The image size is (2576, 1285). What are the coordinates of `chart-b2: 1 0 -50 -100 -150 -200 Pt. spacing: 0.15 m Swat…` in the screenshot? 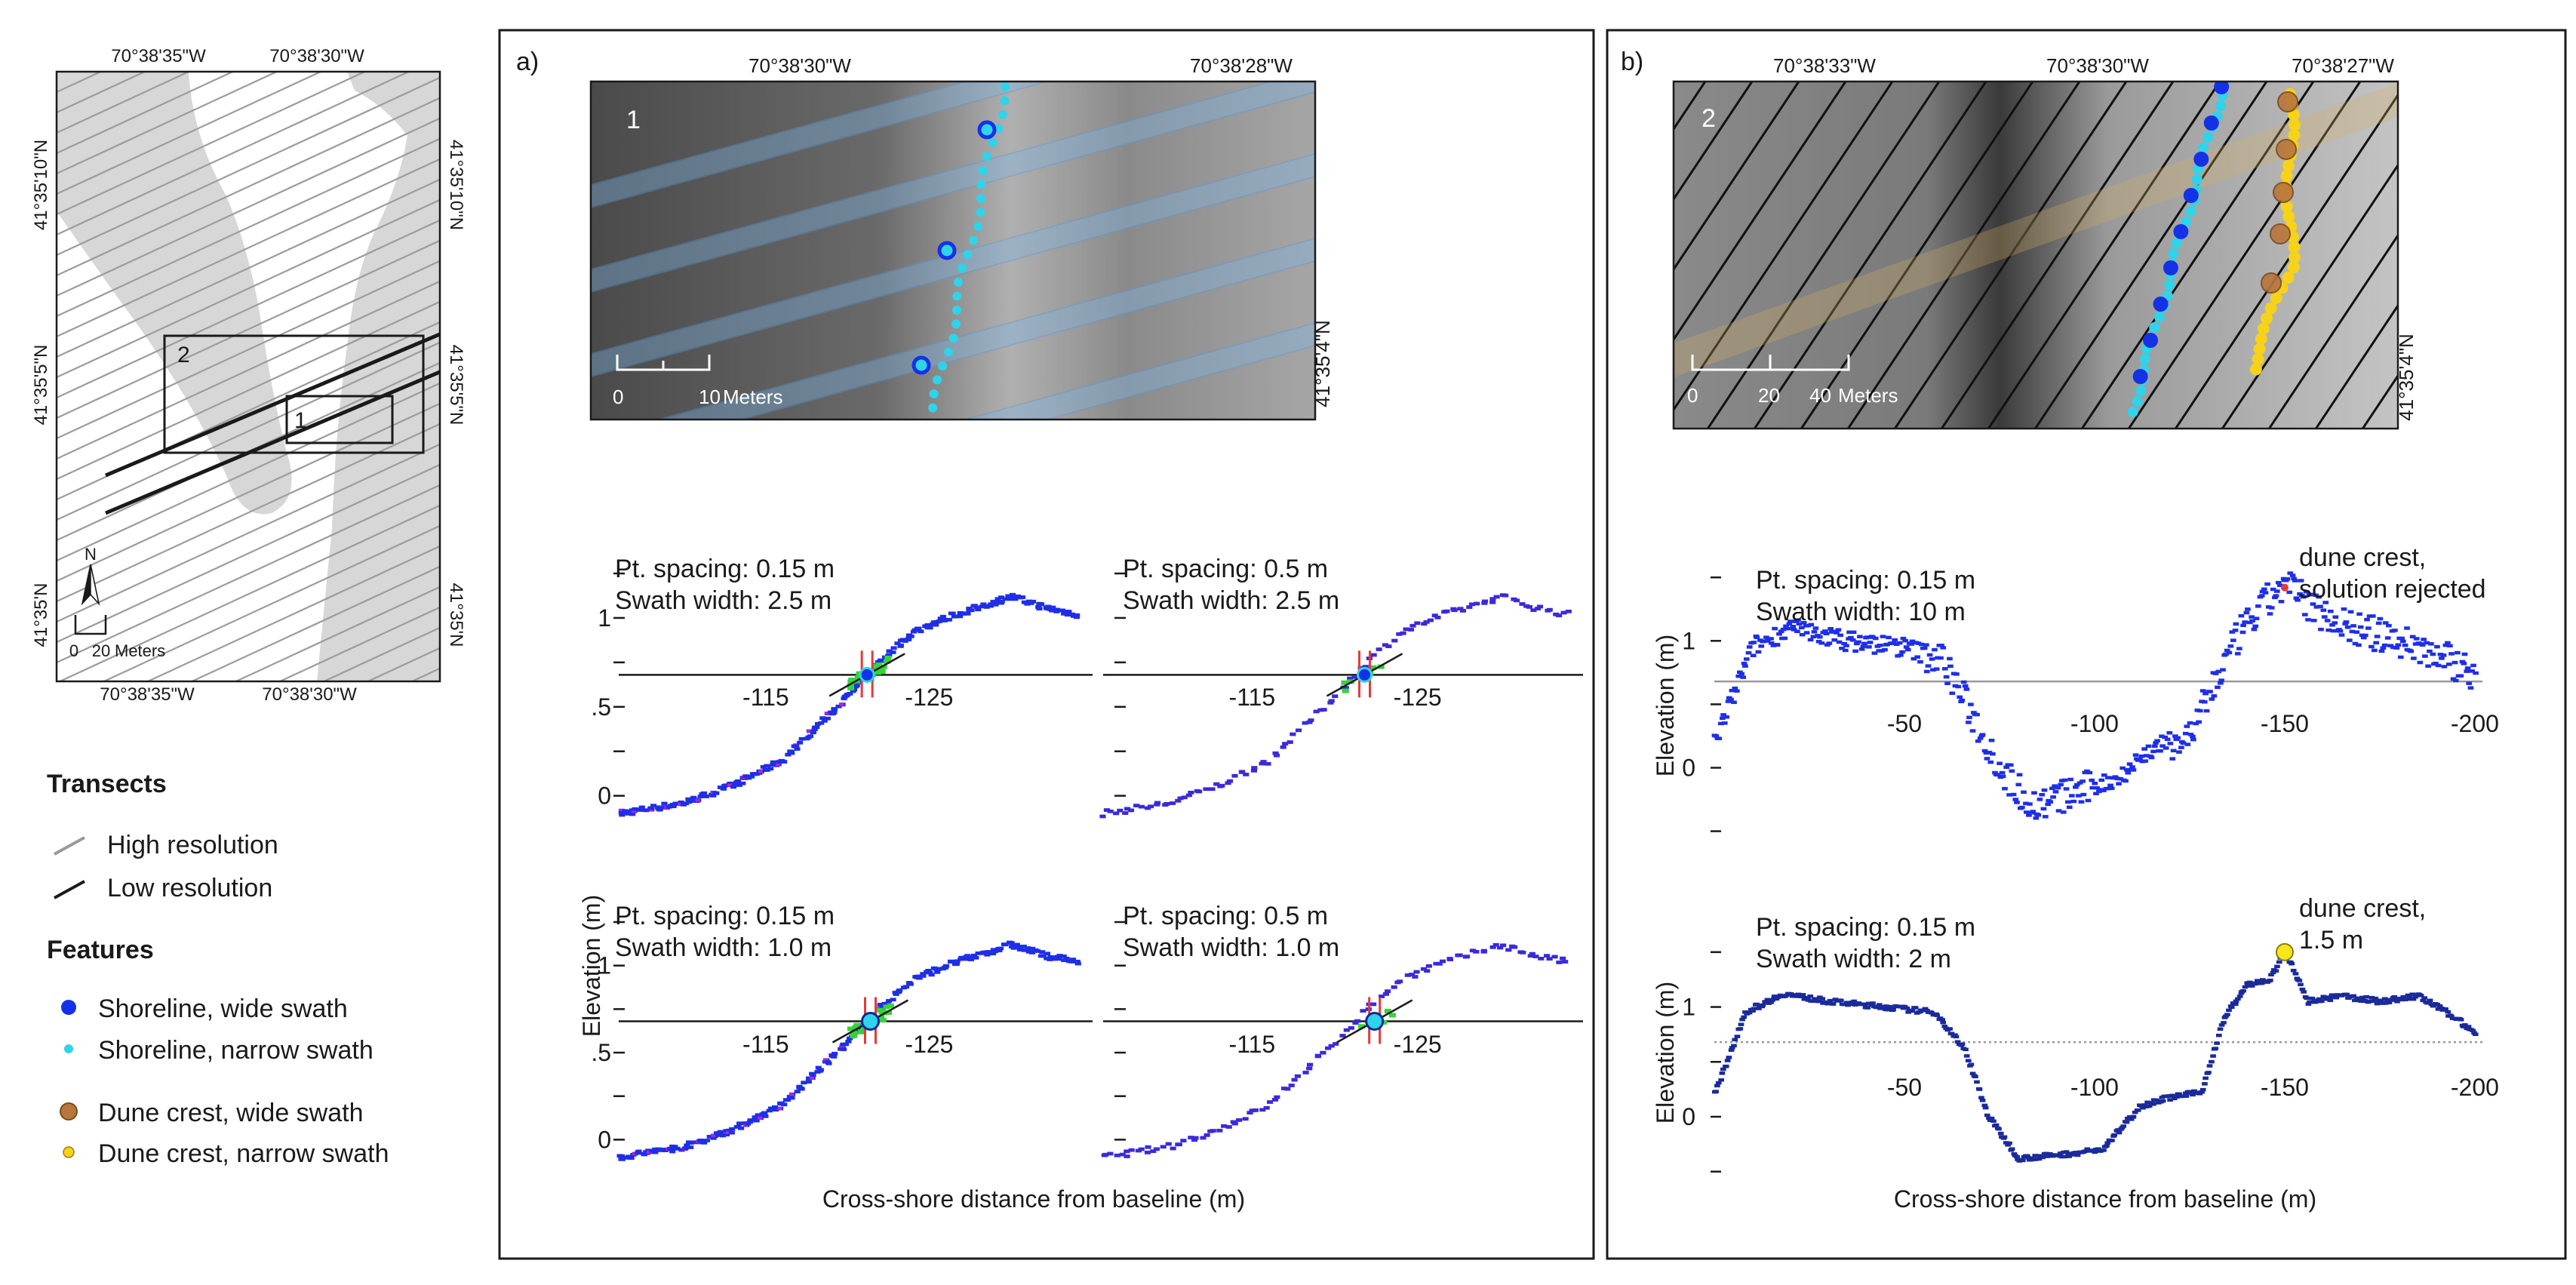 It's located at (2090, 1033).